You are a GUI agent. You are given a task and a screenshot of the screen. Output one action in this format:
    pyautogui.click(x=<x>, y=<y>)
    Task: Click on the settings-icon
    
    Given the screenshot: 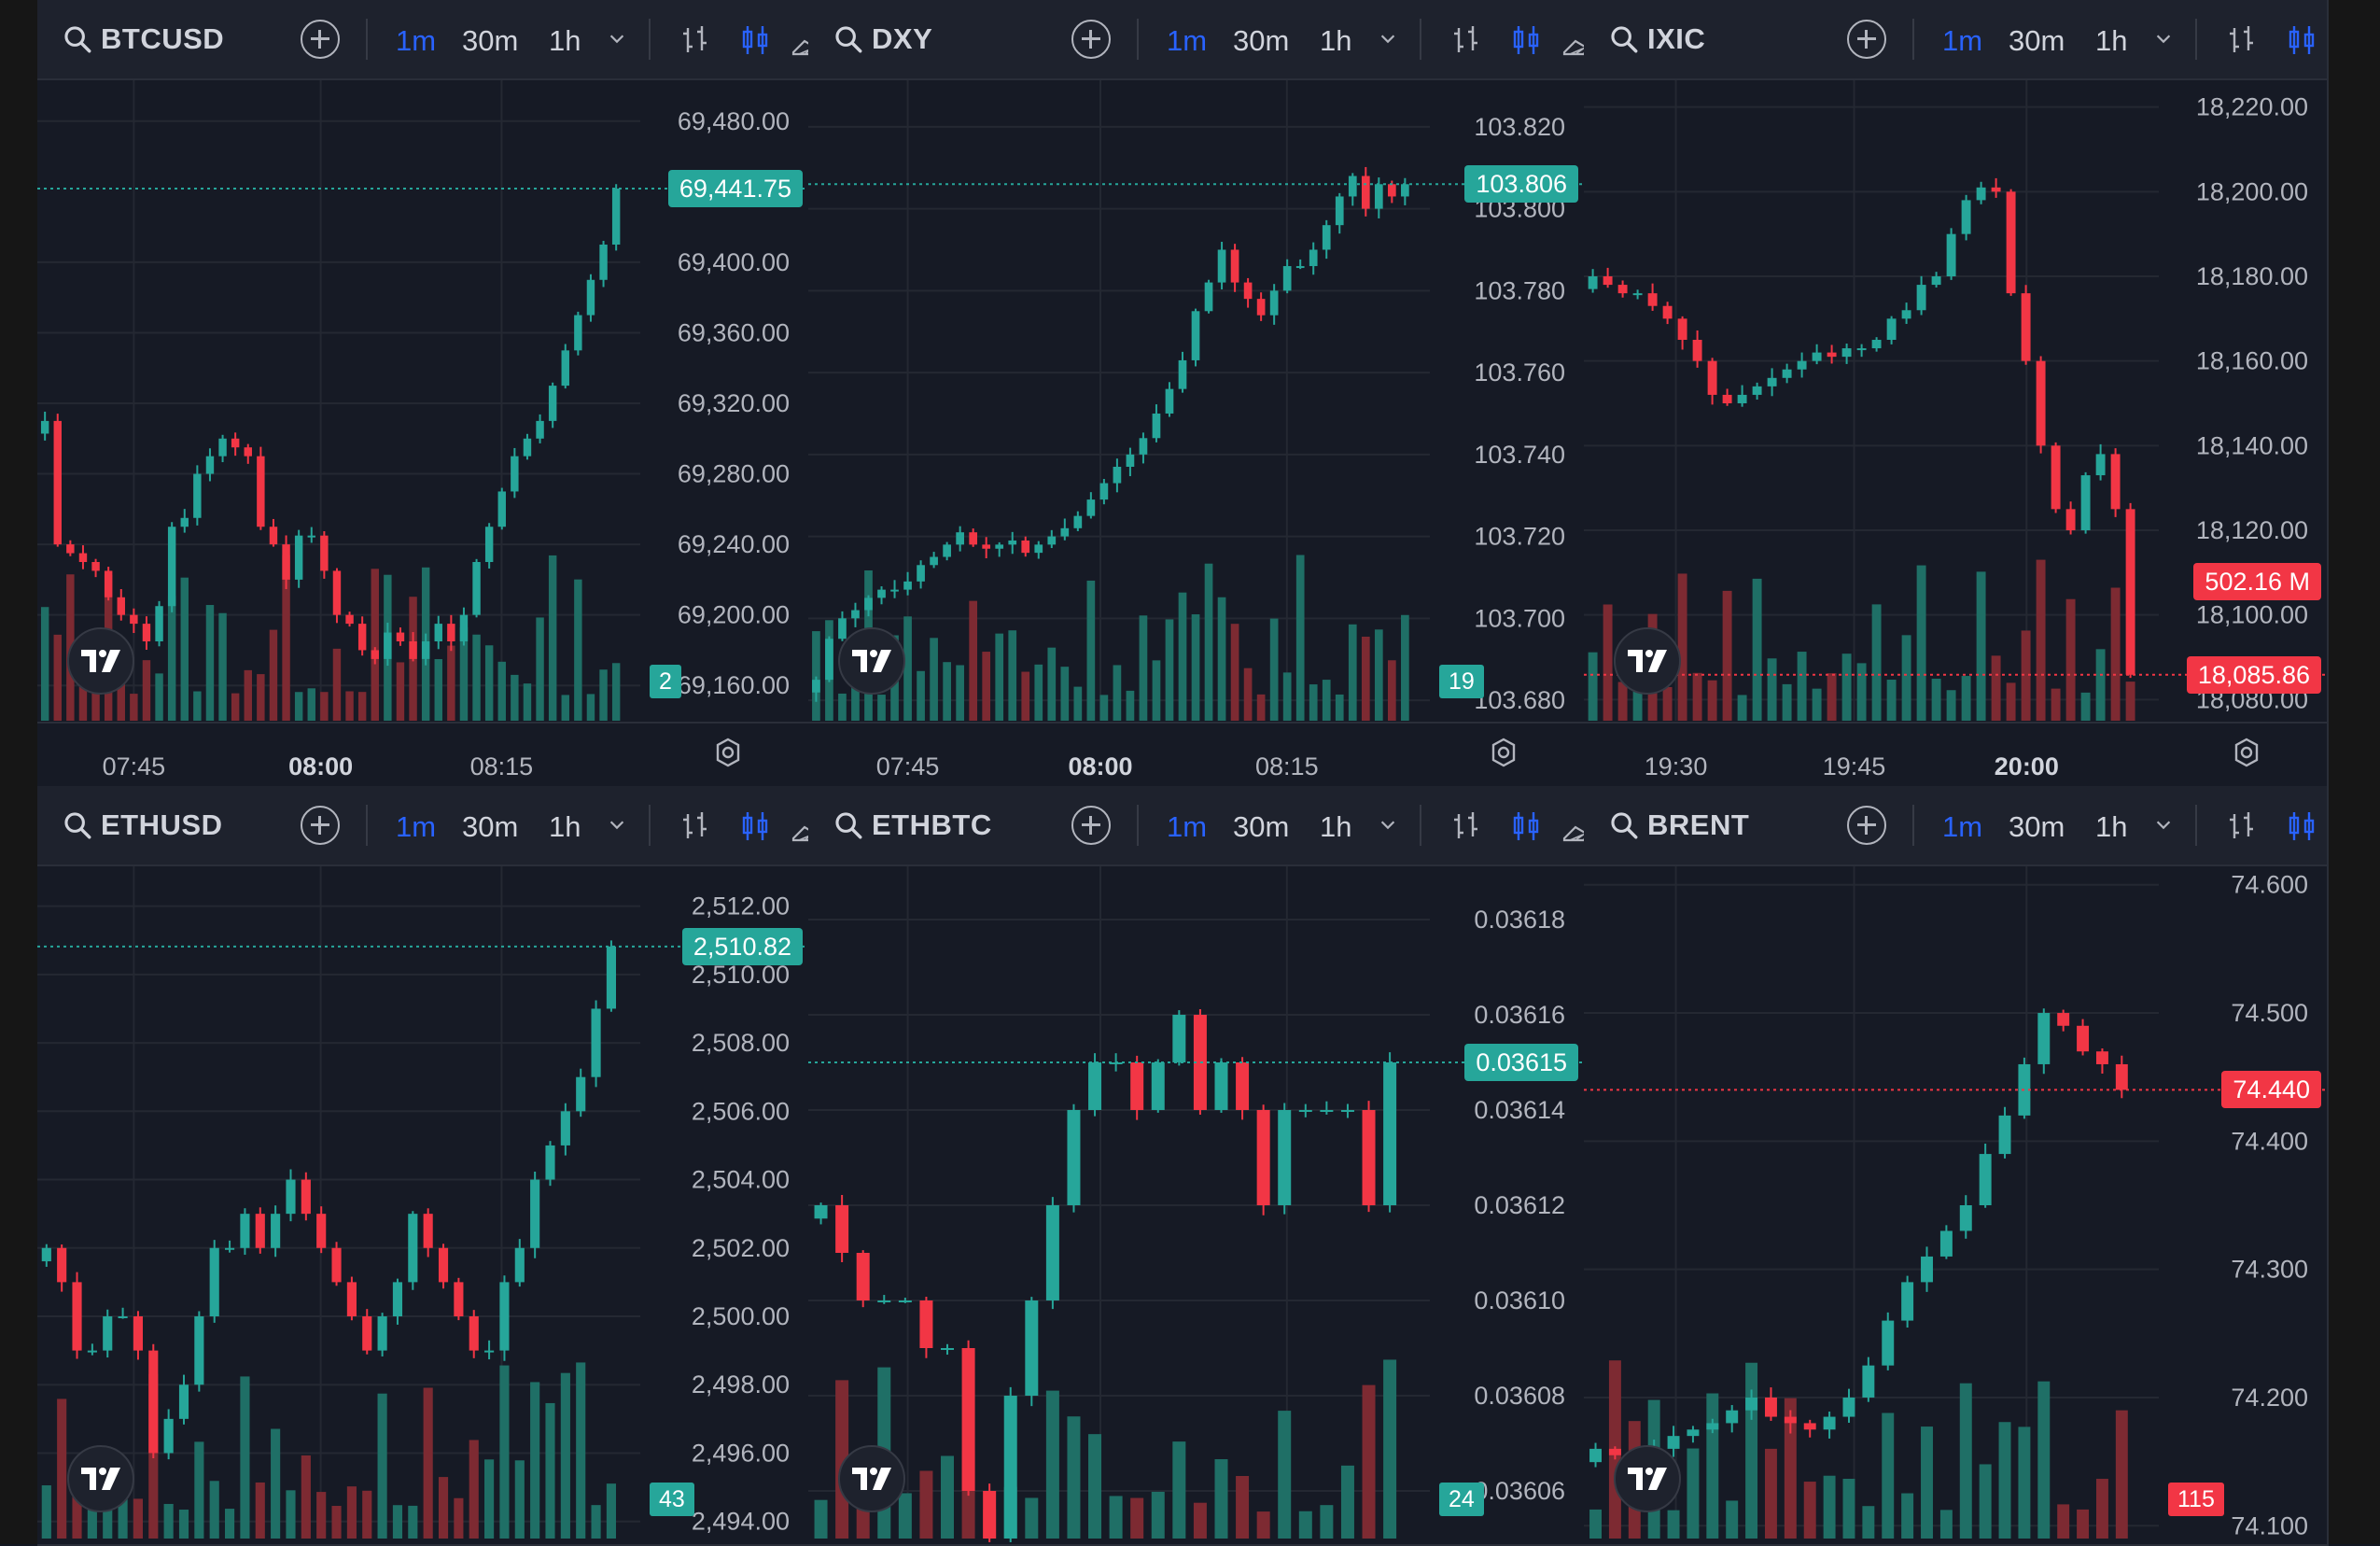 What is the action you would take?
    pyautogui.click(x=2246, y=753)
    